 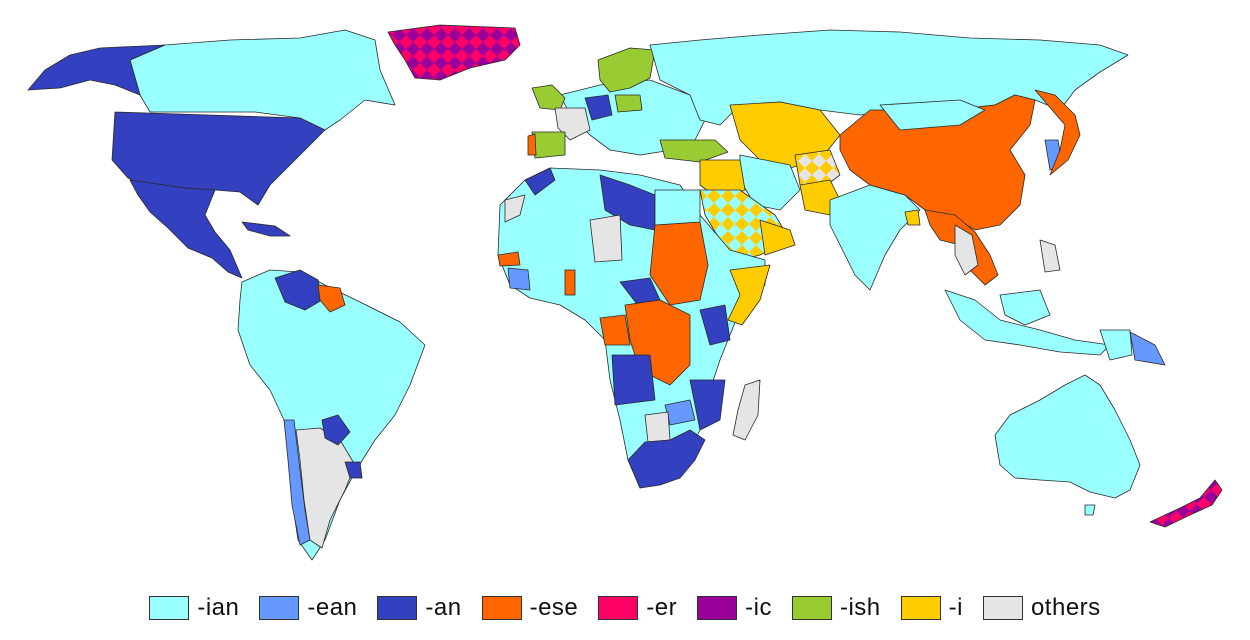 What do you see at coordinates (454, 52) in the screenshot?
I see `region-greenland` at bounding box center [454, 52].